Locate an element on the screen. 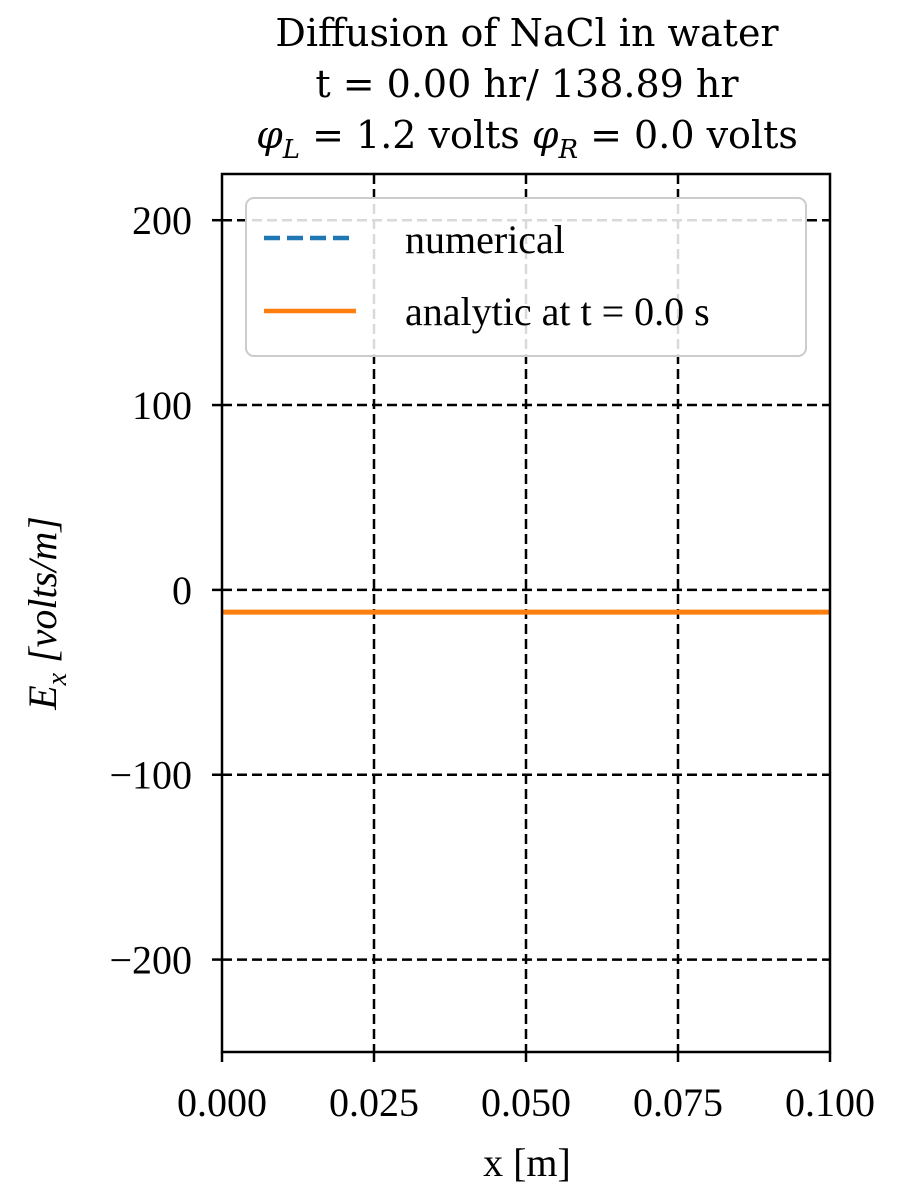  legend: numerical analytic at t = 0.0 s is located at coordinates (526, 277).